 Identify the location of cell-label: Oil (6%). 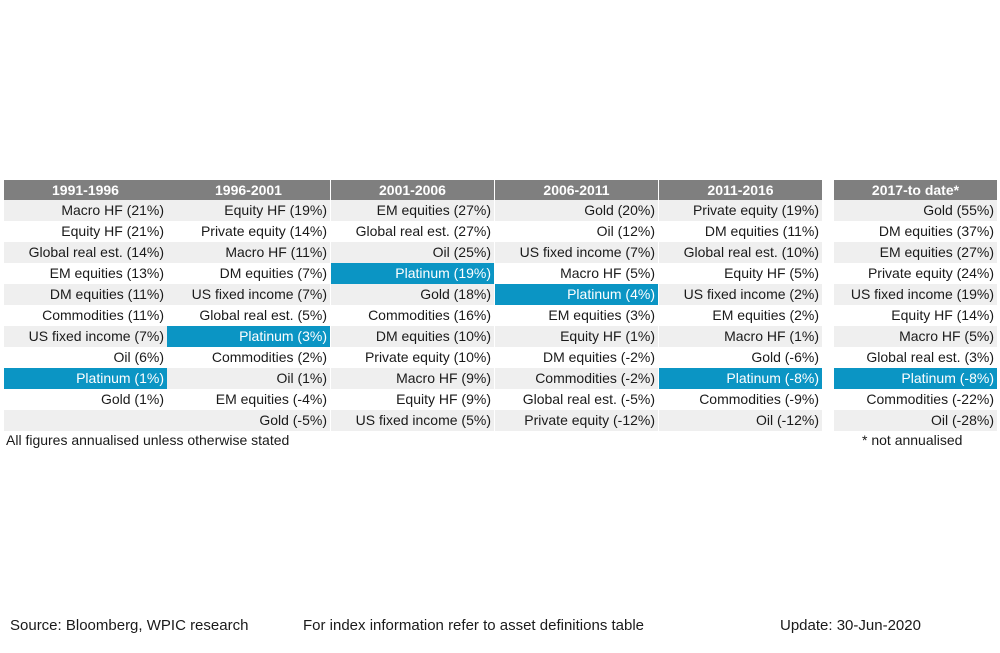
(138, 357).